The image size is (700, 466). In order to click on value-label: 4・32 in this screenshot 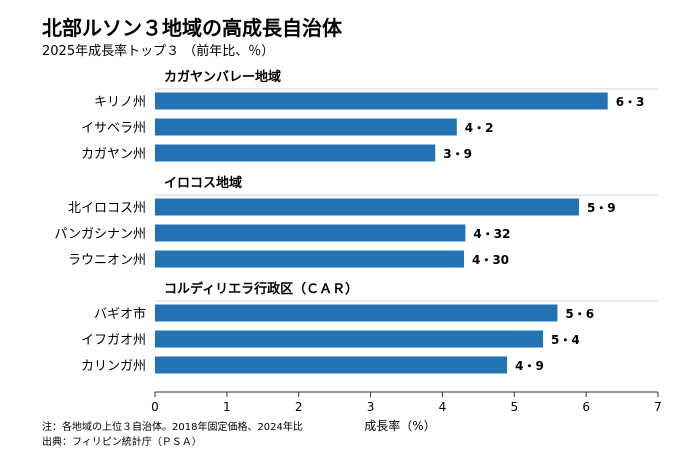, I will do `click(491, 234)`.